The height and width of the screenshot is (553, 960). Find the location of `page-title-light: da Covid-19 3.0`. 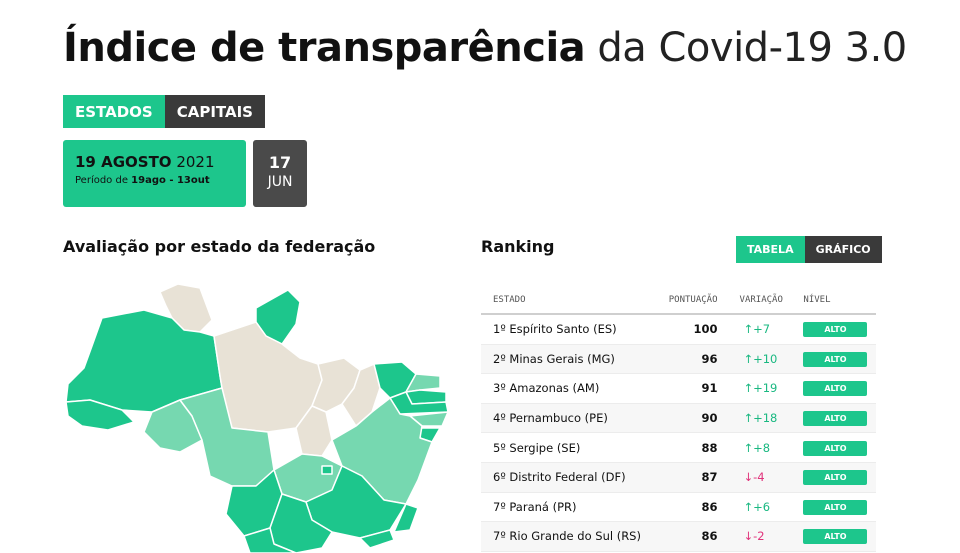

page-title-light: da Covid-19 3.0 is located at coordinates (752, 48).